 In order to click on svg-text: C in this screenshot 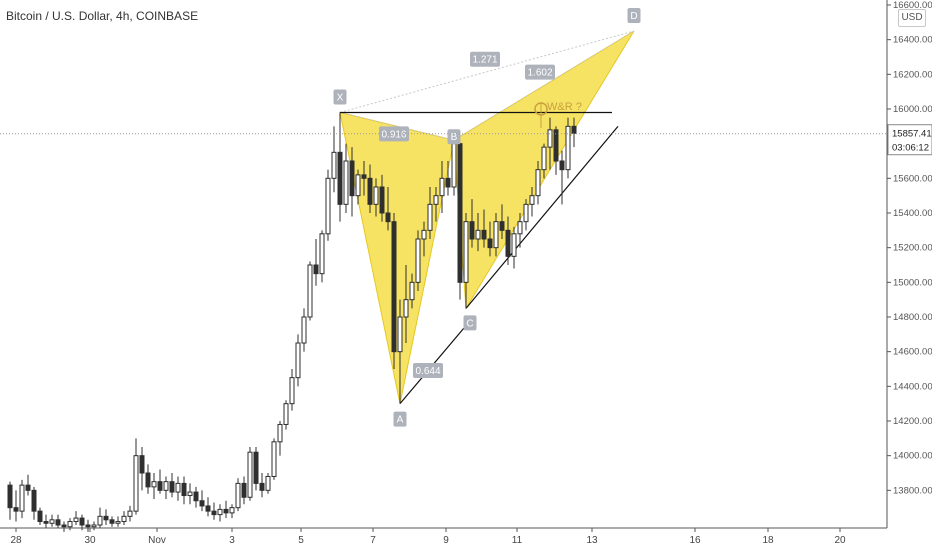, I will do `click(469, 323)`.